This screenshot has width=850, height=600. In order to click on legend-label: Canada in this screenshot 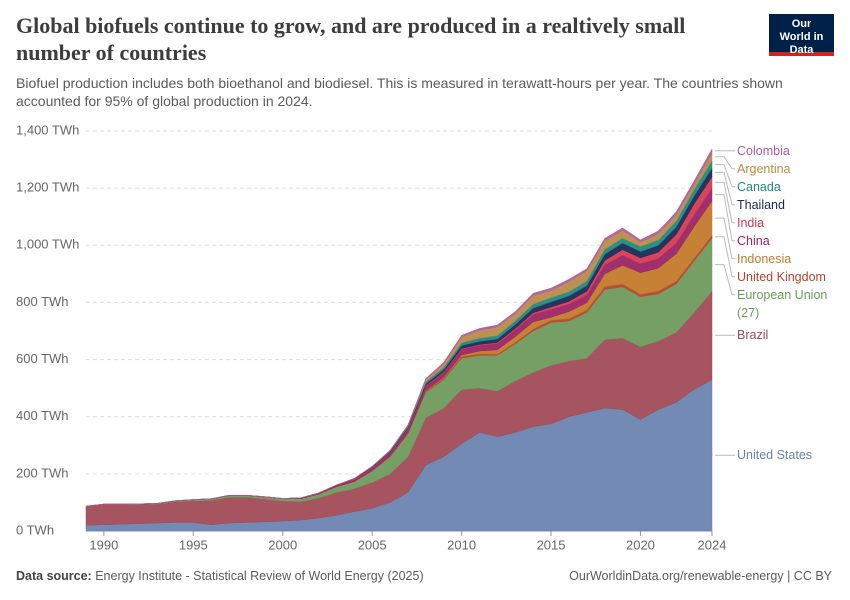, I will do `click(759, 186)`.